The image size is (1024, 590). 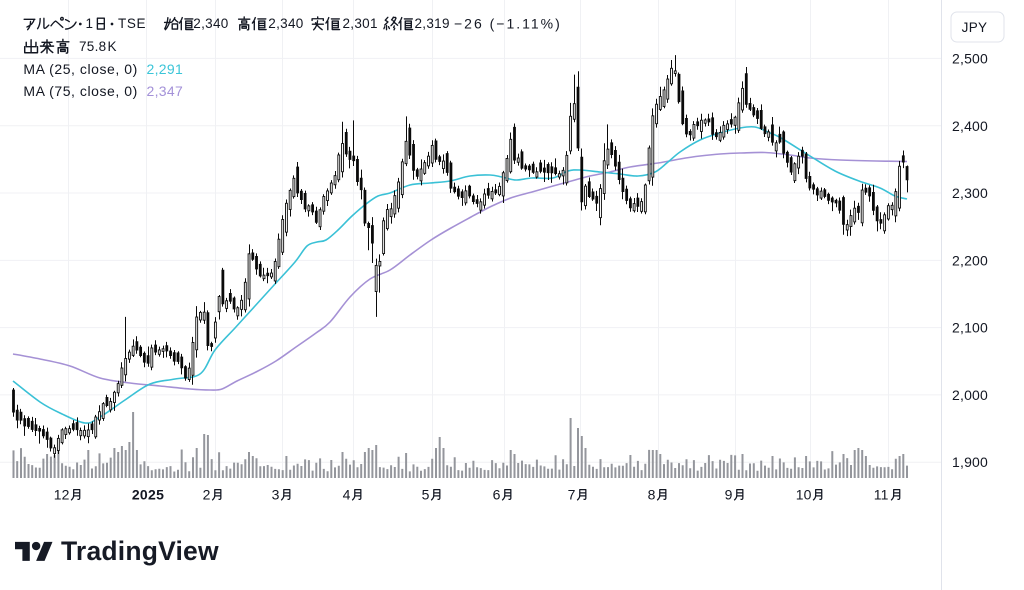 What do you see at coordinates (970, 395) in the screenshot?
I see `svg-text: 2,000` at bounding box center [970, 395].